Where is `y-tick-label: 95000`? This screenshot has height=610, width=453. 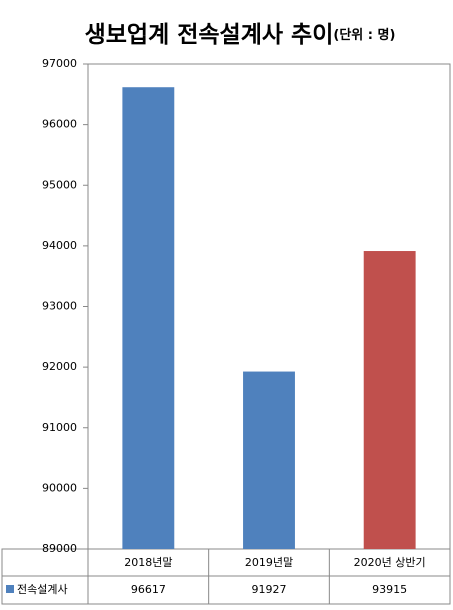 y-tick-label: 95000 is located at coordinates (59, 184).